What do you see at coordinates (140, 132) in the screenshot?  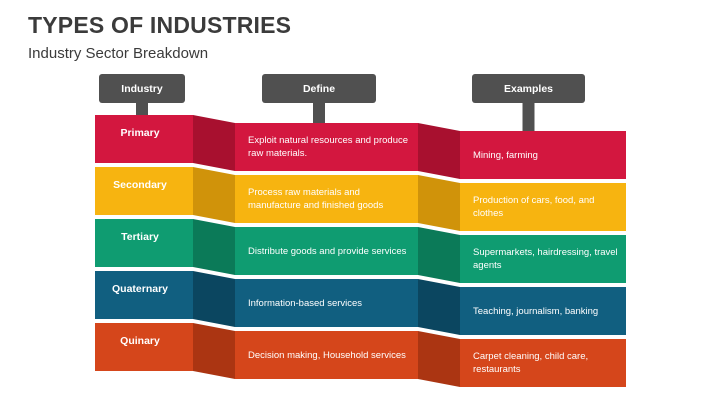 I see `row-industry-text: Primary` at bounding box center [140, 132].